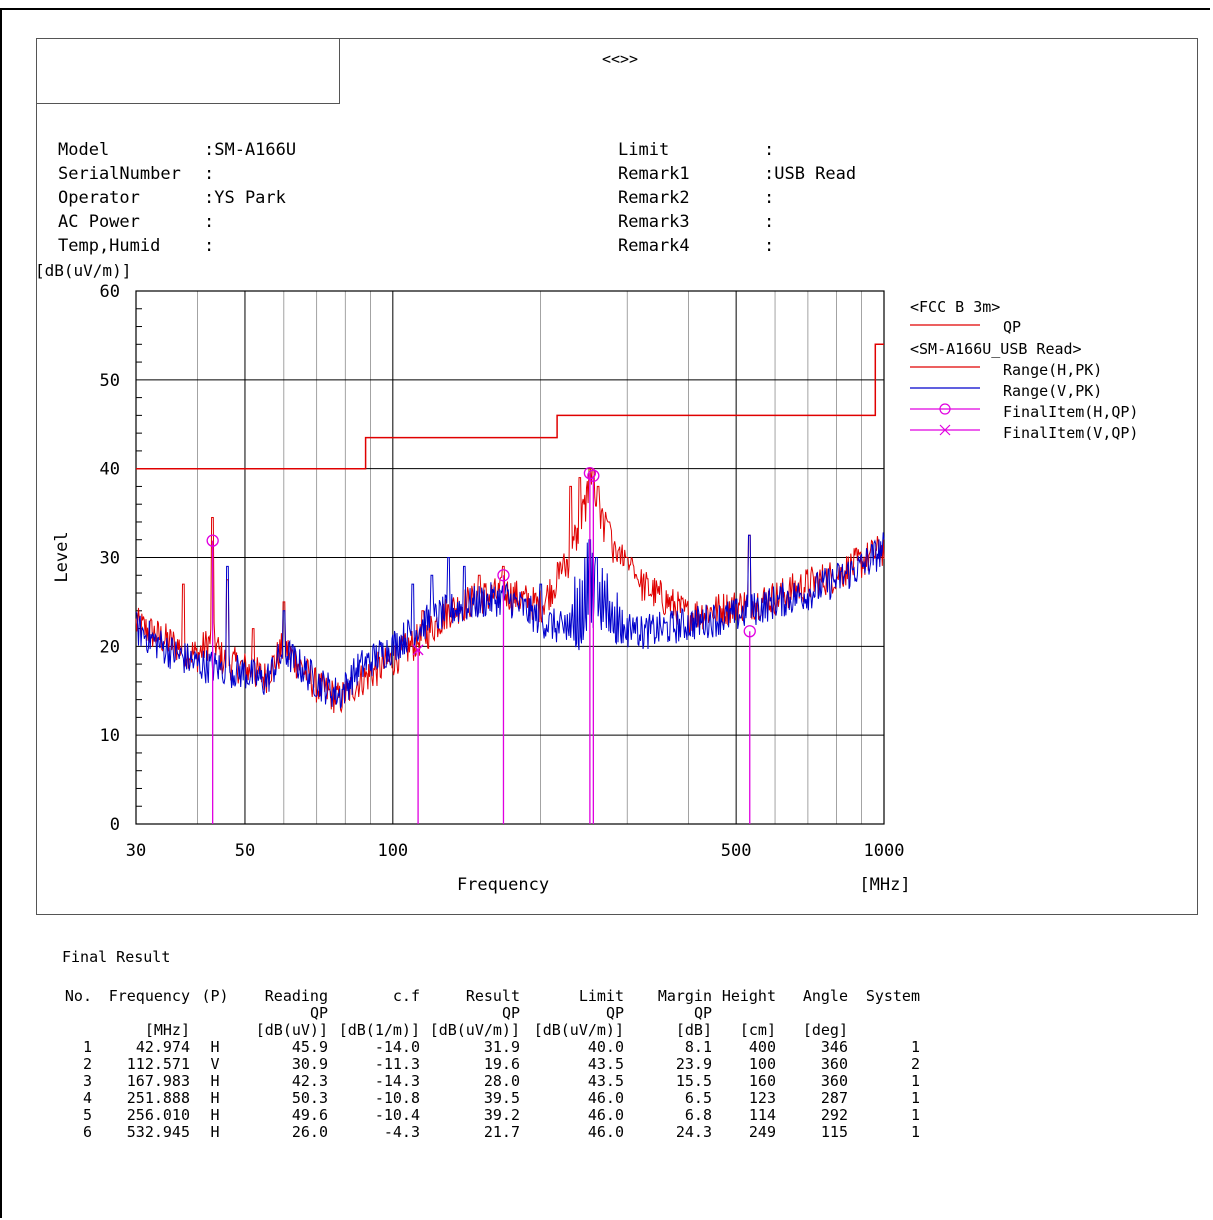 The image size is (1213, 1220). I want to click on table-row: 5 256.010 H 49.6 -10.4 39.2 46.0 6.8 114 292 1, so click(487, 1115).